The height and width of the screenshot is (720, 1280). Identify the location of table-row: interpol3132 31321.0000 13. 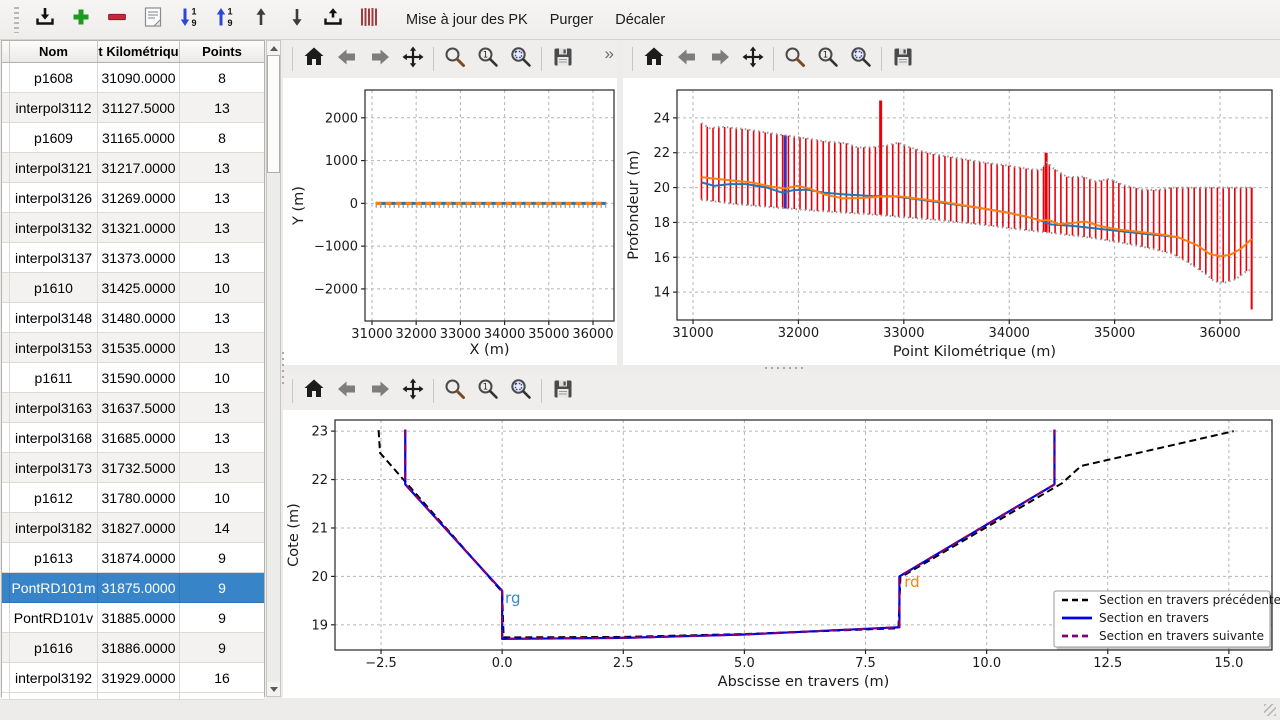
(133, 228).